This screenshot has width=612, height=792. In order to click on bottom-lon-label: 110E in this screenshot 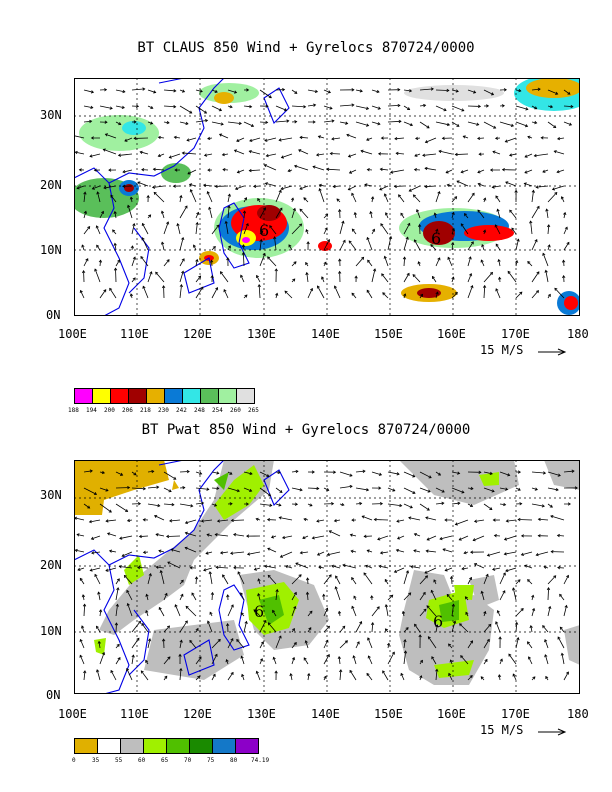, I will do `click(134, 714)`.